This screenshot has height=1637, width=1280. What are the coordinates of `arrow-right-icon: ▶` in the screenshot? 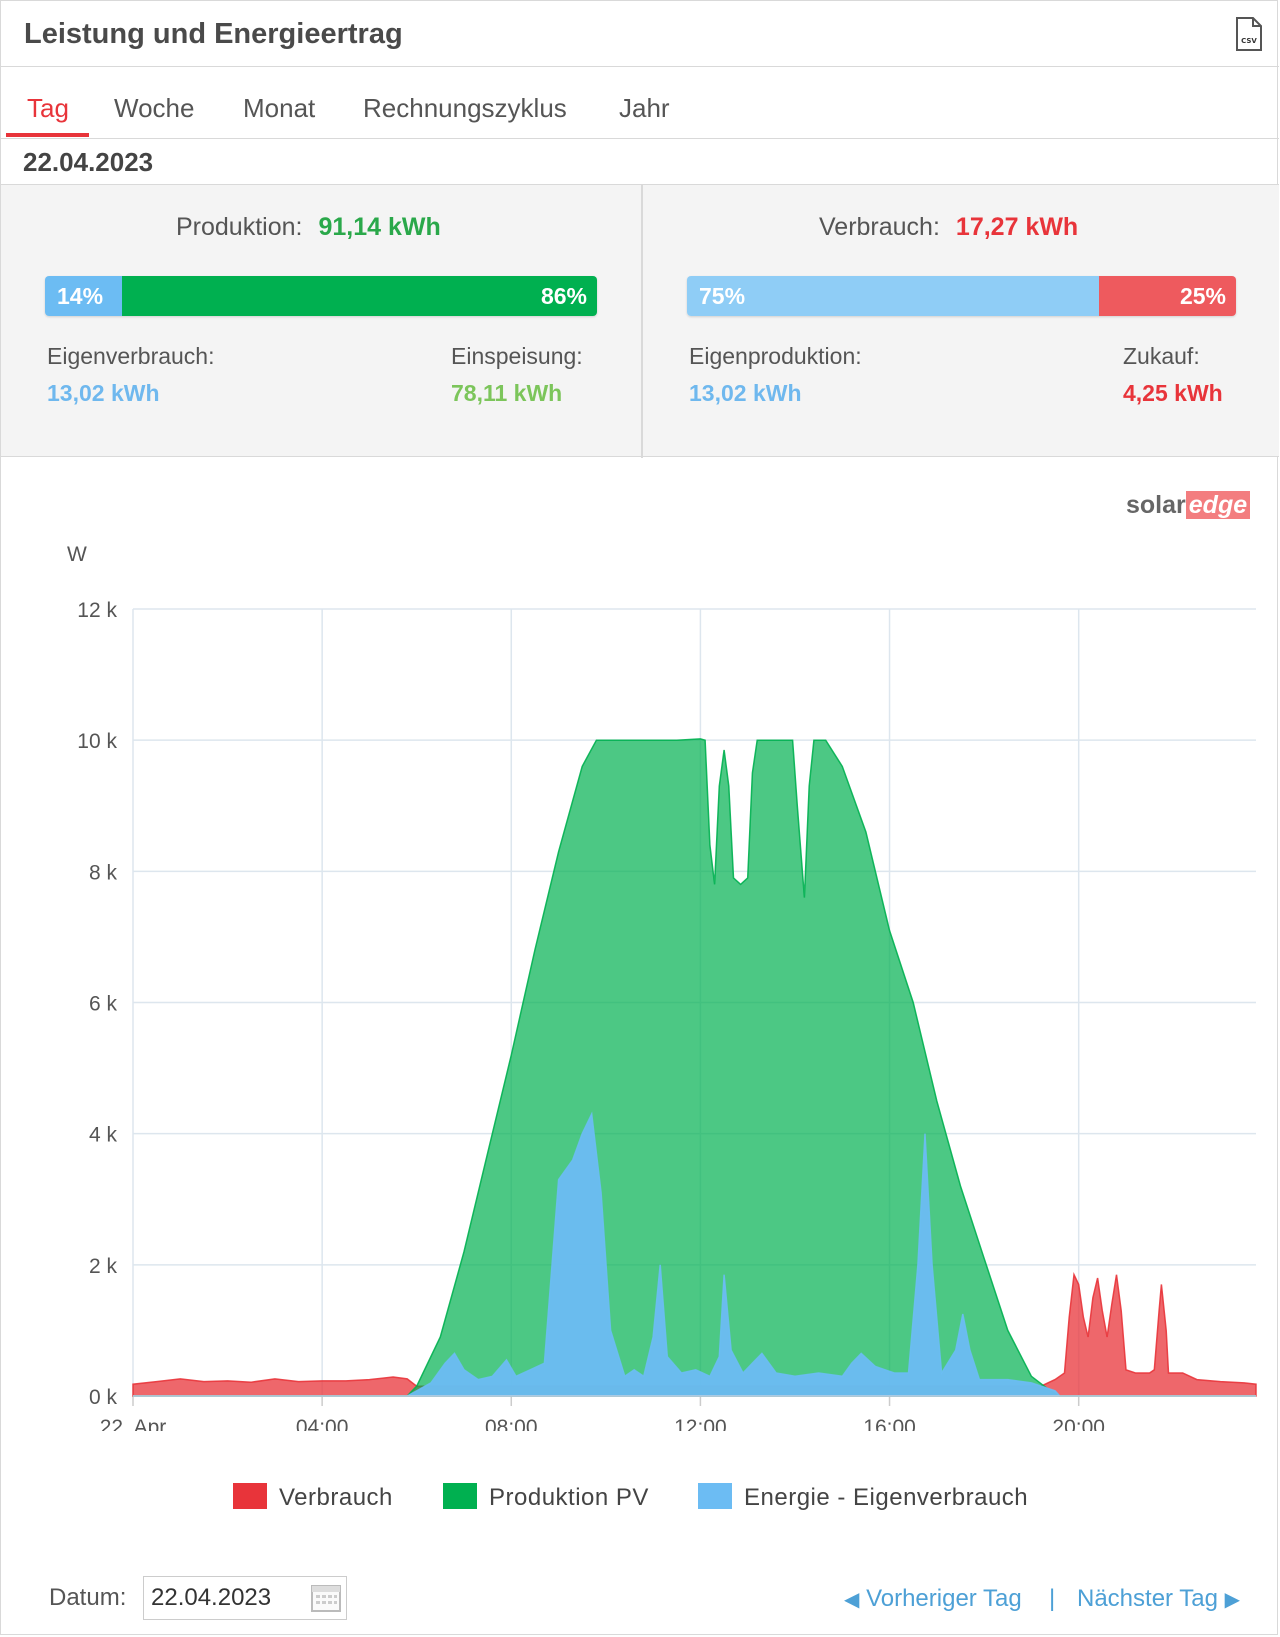 It's located at (1232, 1600).